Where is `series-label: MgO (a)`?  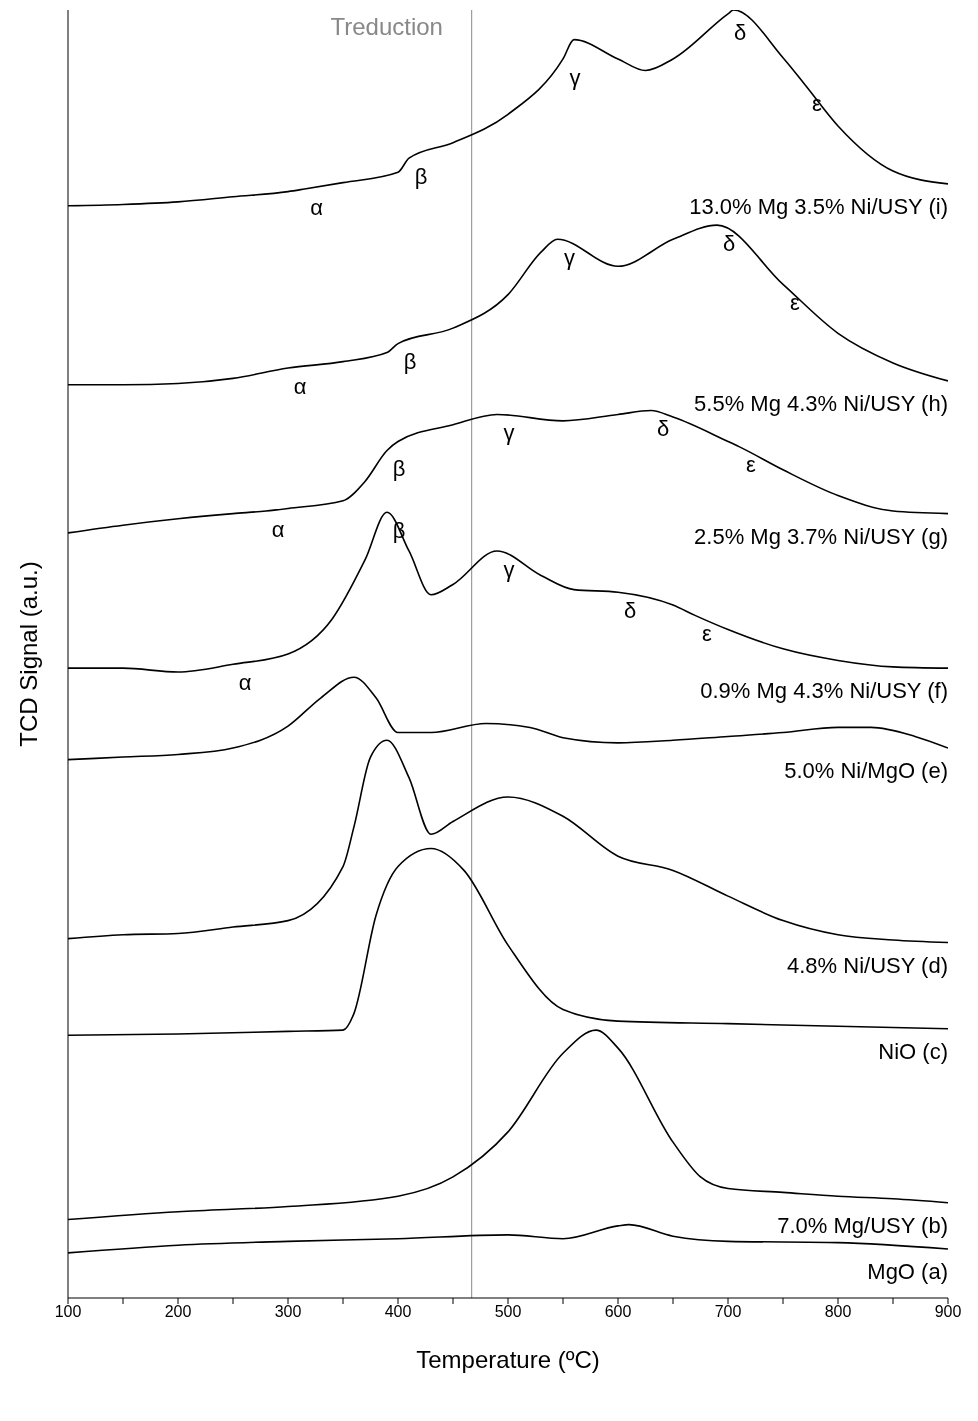 series-label: MgO (a) is located at coordinates (907, 1272).